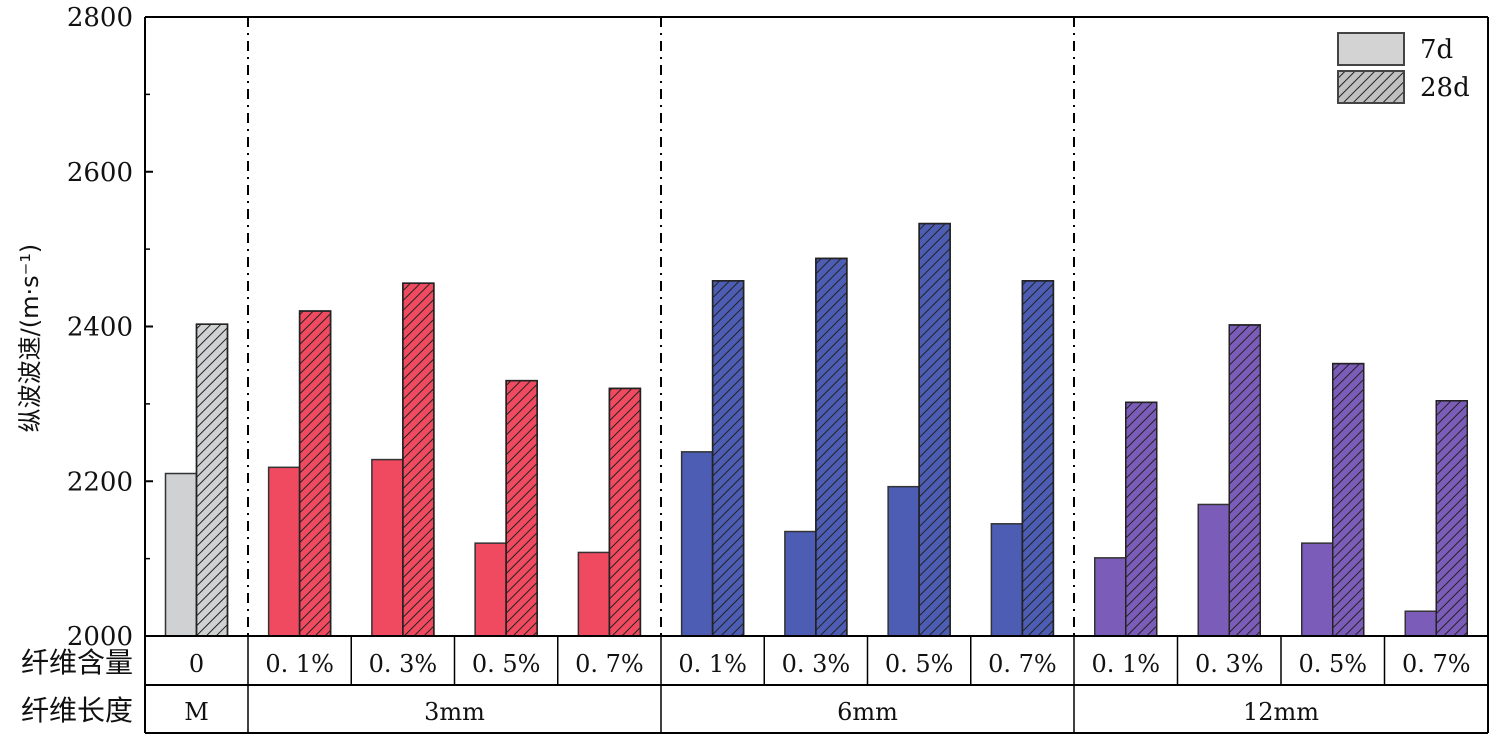 This screenshot has height=748, width=1492. What do you see at coordinates (196, 664) in the screenshot?
I see `fiber-content-label: 0` at bounding box center [196, 664].